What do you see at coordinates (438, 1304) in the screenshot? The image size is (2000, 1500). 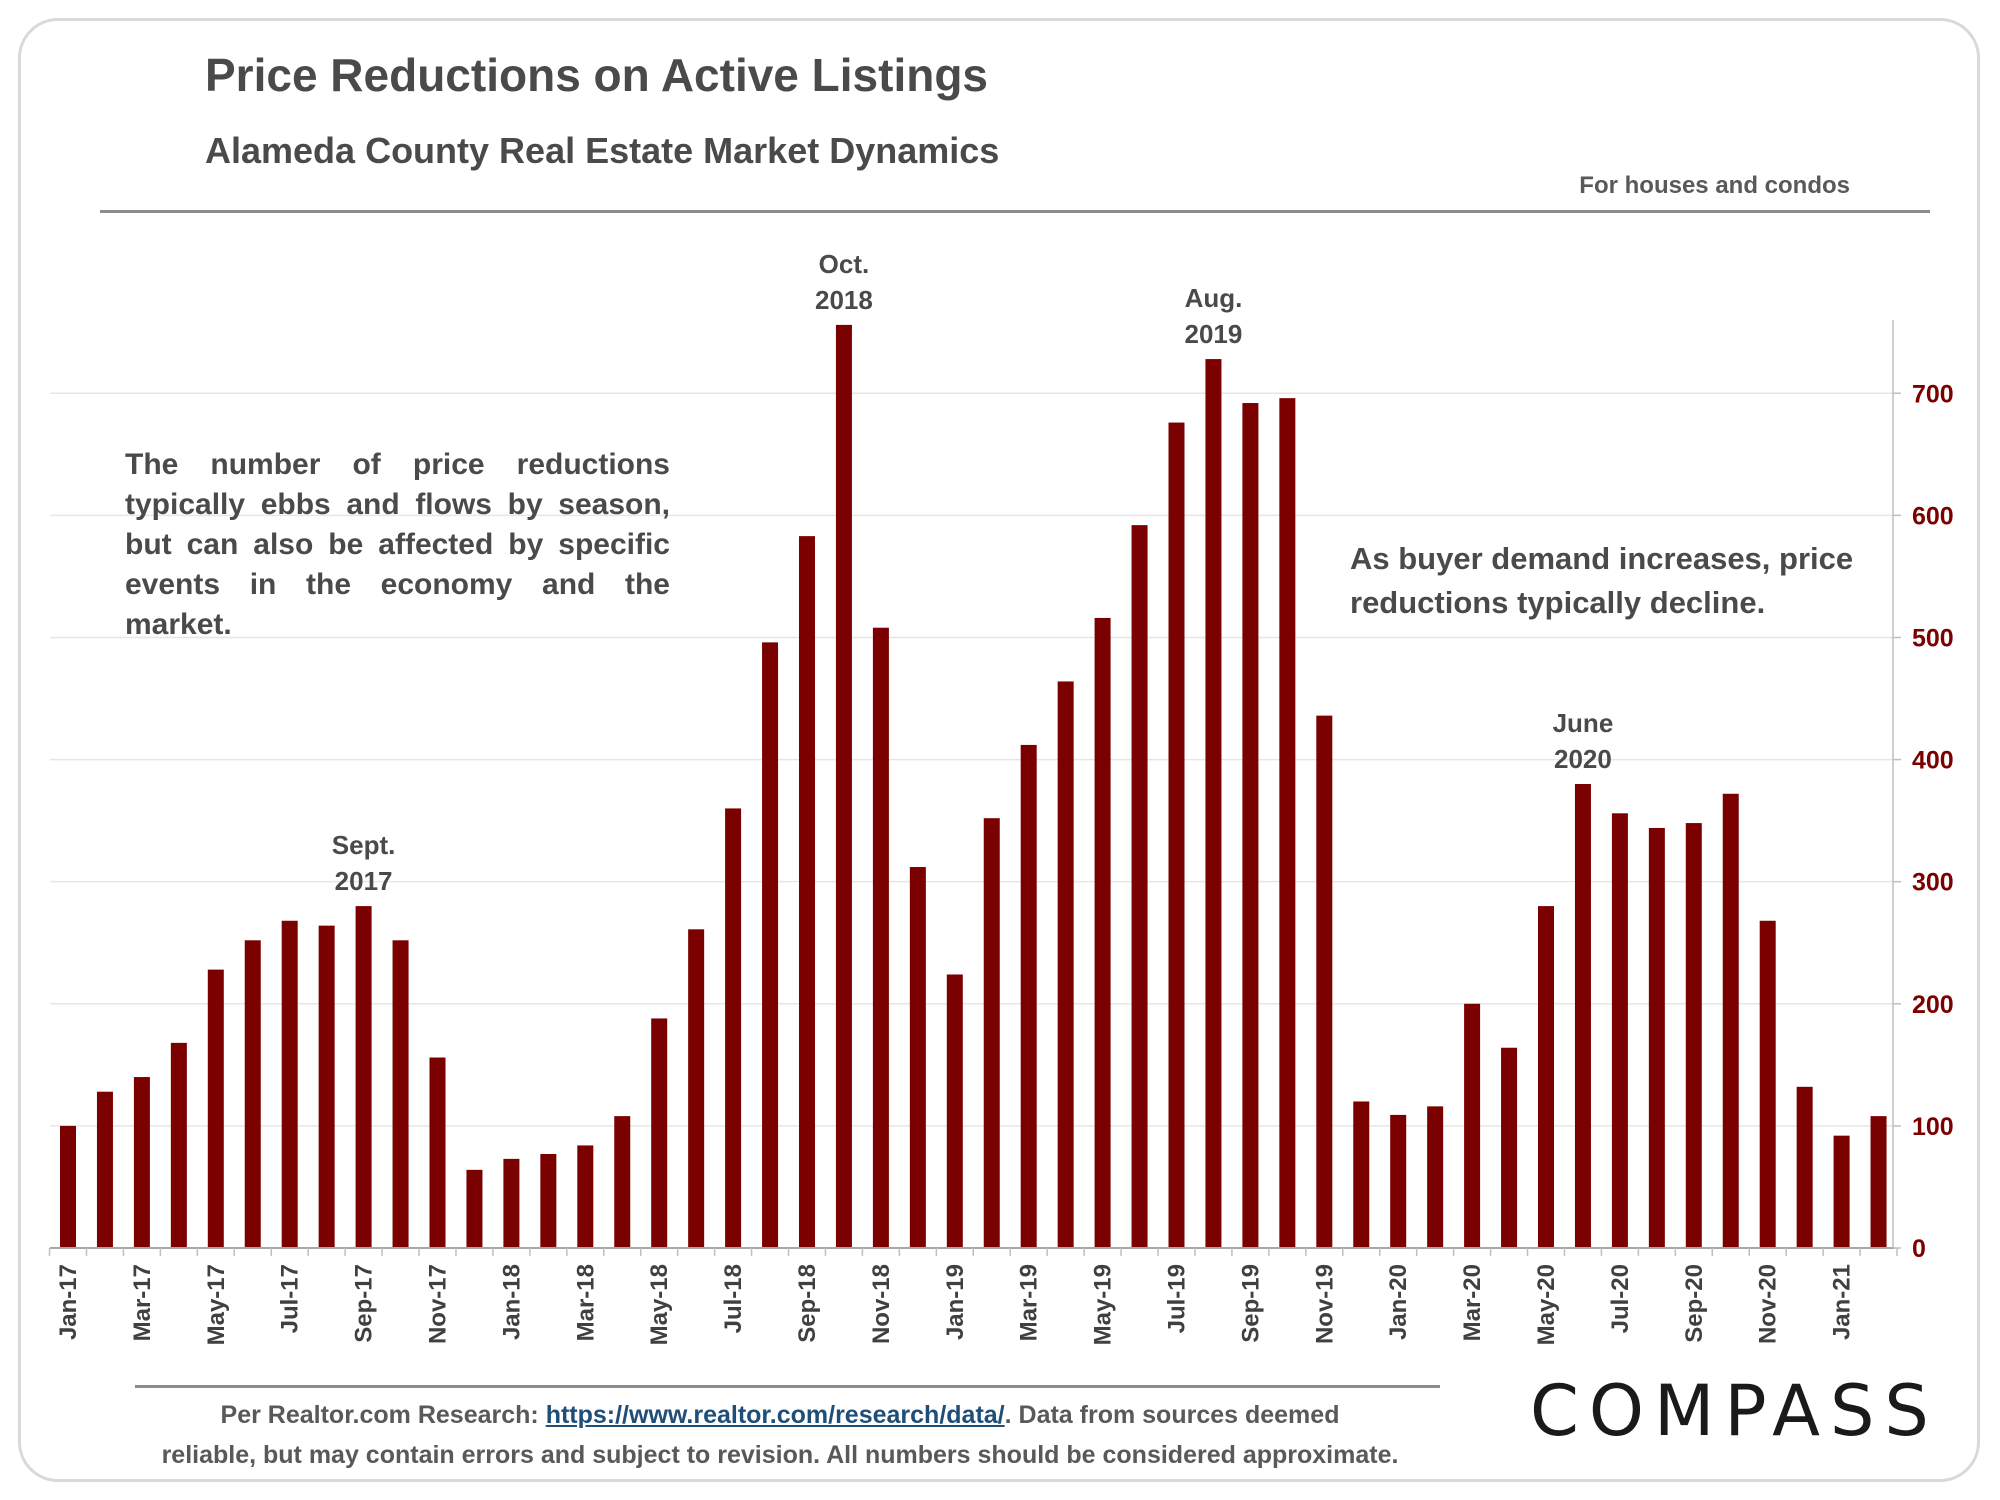 I see `x-tick-label: Nov-17` at bounding box center [438, 1304].